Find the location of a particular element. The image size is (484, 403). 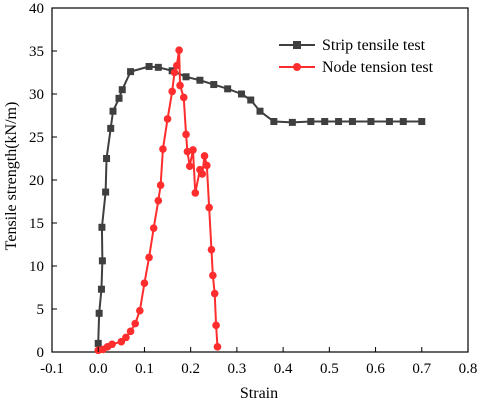

legend-label-strip: Strip tensile test is located at coordinates (374, 45).